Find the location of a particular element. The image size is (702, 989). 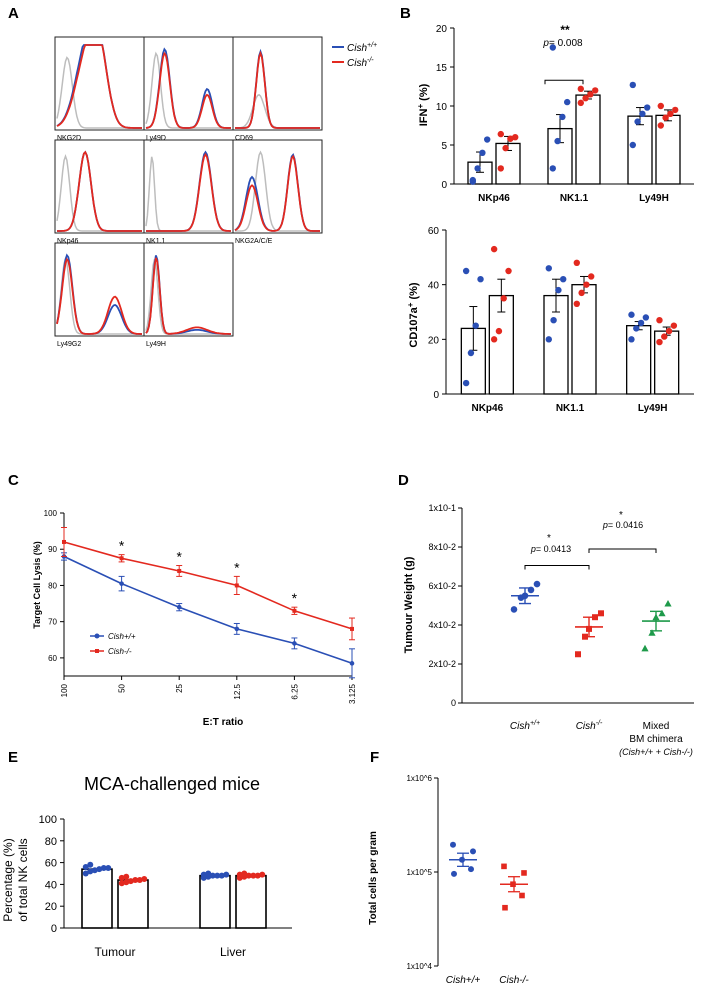

y-tick-label: 0 is located at coordinates (444, 185).